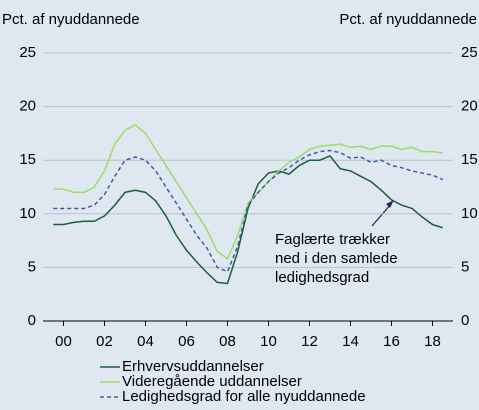 This screenshot has height=410, width=479. What do you see at coordinates (408, 19) in the screenshot?
I see `y2-axis-label: Pct. af nyuddannede` at bounding box center [408, 19].